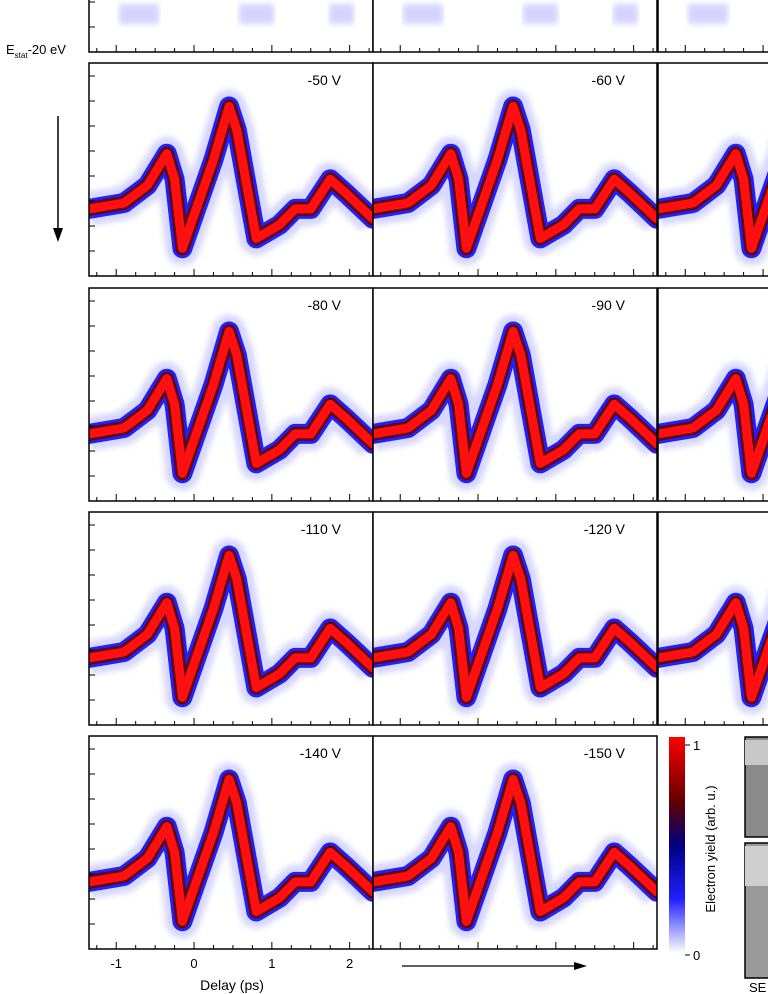 The height and width of the screenshot is (994, 768). Describe the element at coordinates (609, 80) in the screenshot. I see `panel-voltage-label: -60 V` at that location.